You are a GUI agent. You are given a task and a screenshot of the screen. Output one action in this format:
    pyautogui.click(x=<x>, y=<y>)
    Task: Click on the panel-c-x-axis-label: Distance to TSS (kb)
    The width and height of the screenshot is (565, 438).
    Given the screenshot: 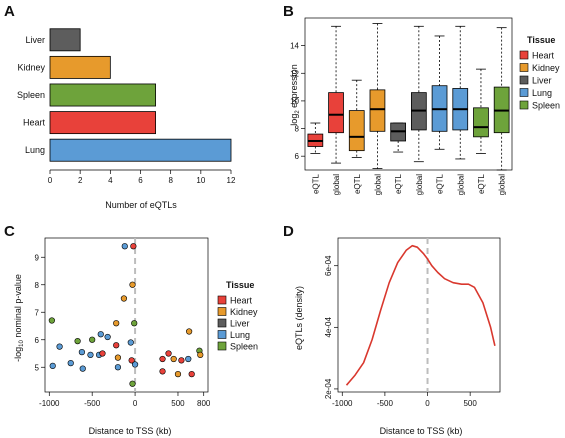 What is the action you would take?
    pyautogui.click(x=130, y=431)
    